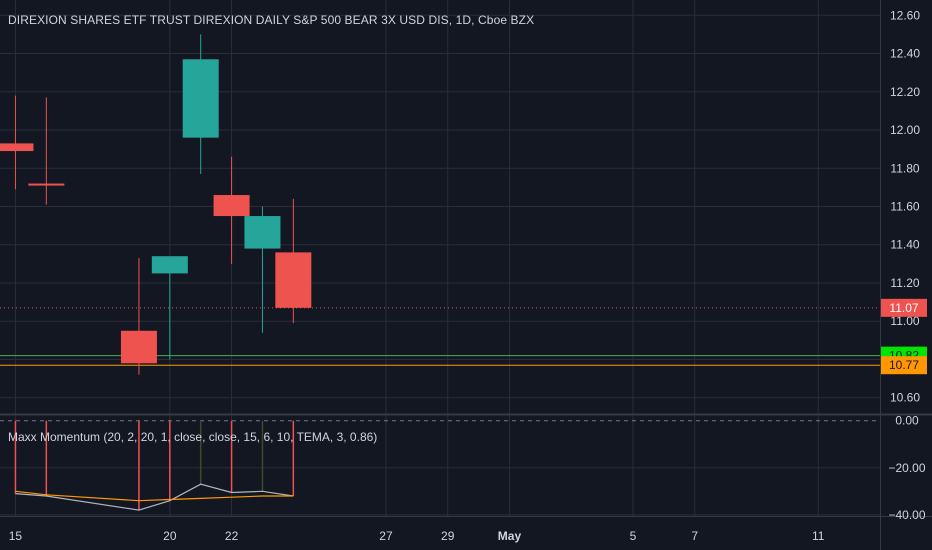 The image size is (932, 550). Describe the element at coordinates (905, 54) in the screenshot. I see `price-tick-label: 12.40` at that location.